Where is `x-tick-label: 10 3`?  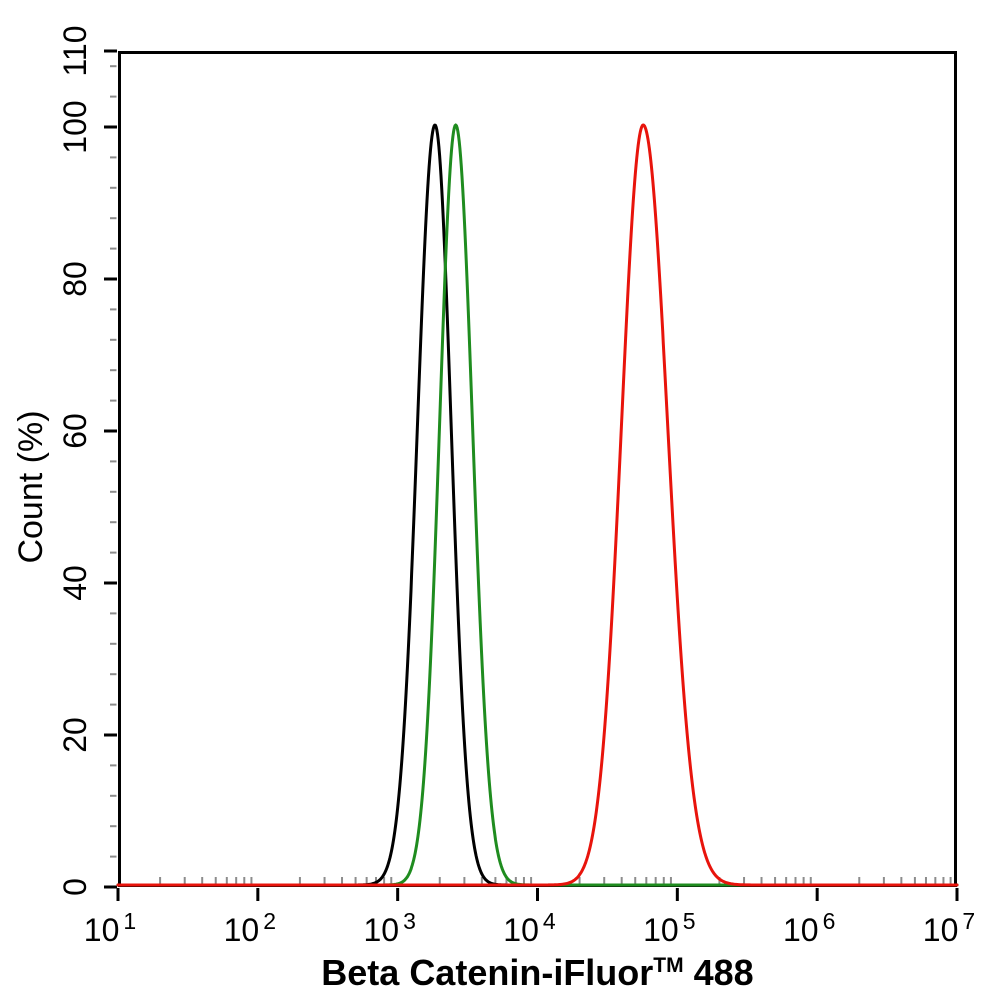 x-tick-label: 10 3 is located at coordinates (389, 928).